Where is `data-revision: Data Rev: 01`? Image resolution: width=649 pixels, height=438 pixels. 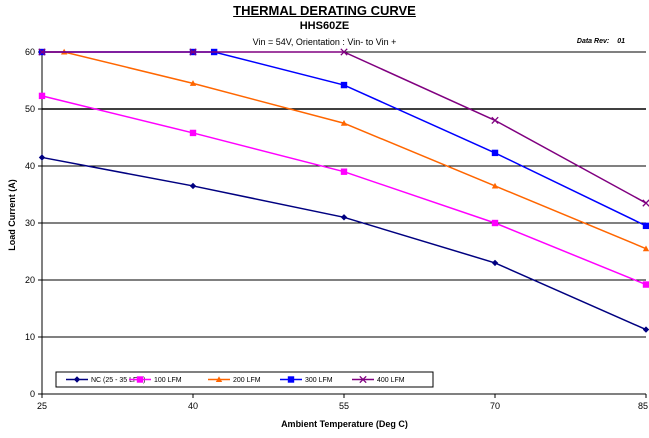
data-revision: Data Rev: 01 is located at coordinates (601, 41).